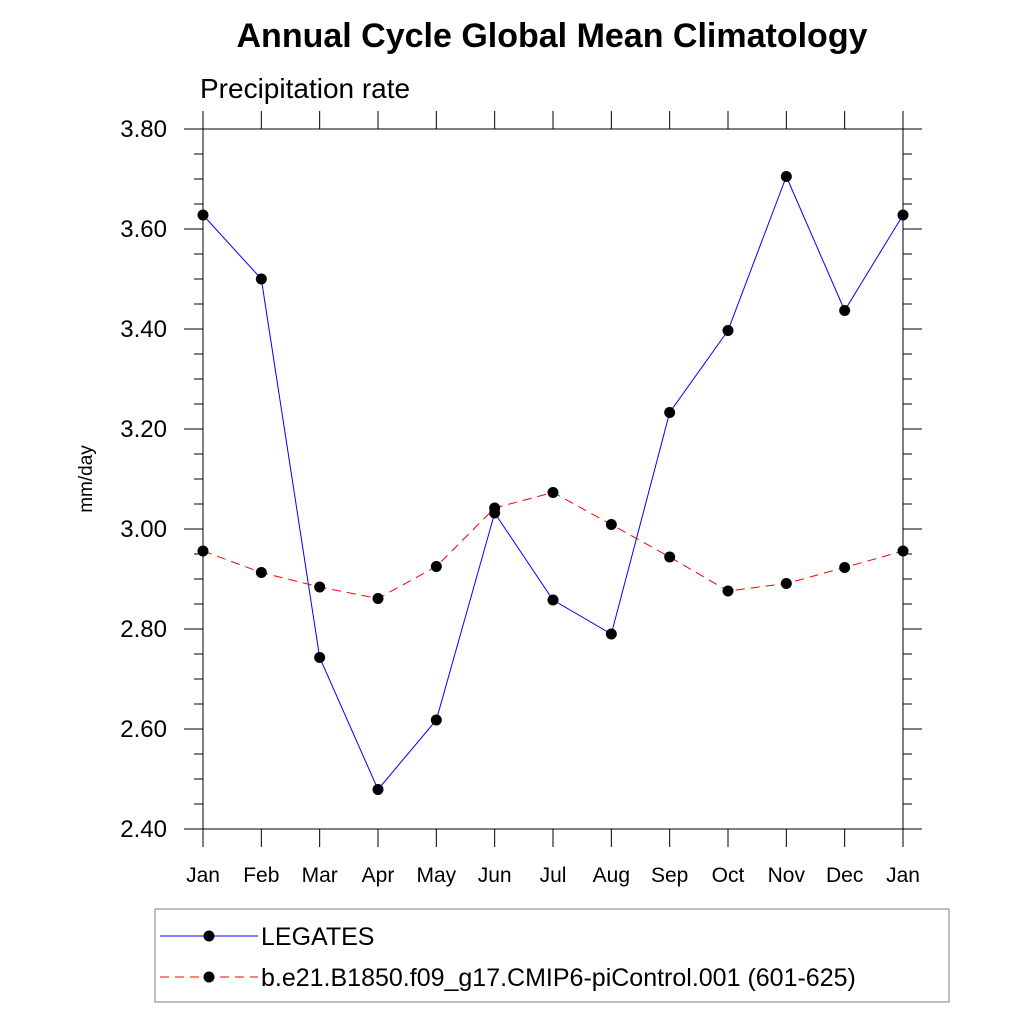 This screenshot has width=1024, height=1024. I want to click on y-tick-label: 3.00, so click(143, 529).